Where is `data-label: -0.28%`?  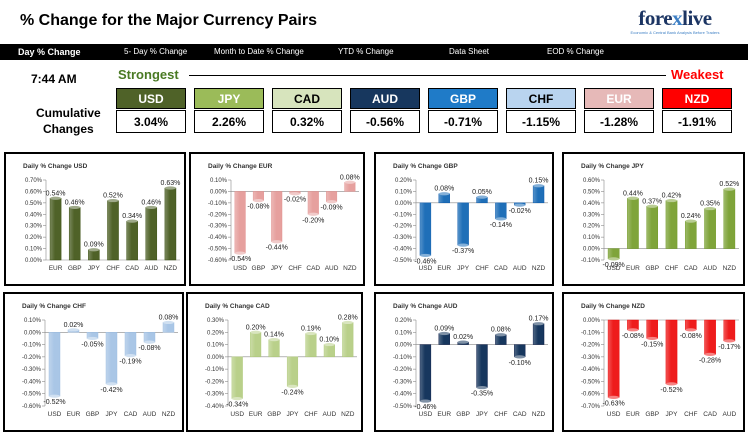 data-label: -0.28% is located at coordinates (710, 360).